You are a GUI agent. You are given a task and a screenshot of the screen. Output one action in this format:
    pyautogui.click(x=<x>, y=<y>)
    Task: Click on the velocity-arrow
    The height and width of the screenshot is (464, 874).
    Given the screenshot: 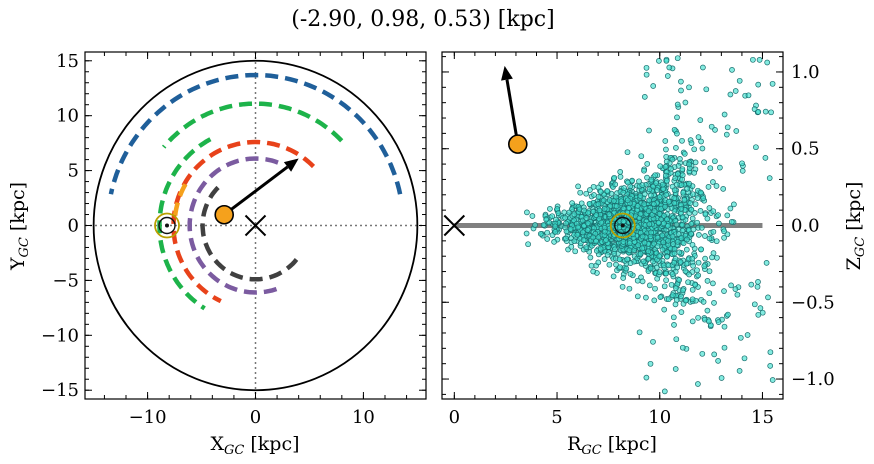 What is the action you would take?
    pyautogui.click(x=510, y=105)
    